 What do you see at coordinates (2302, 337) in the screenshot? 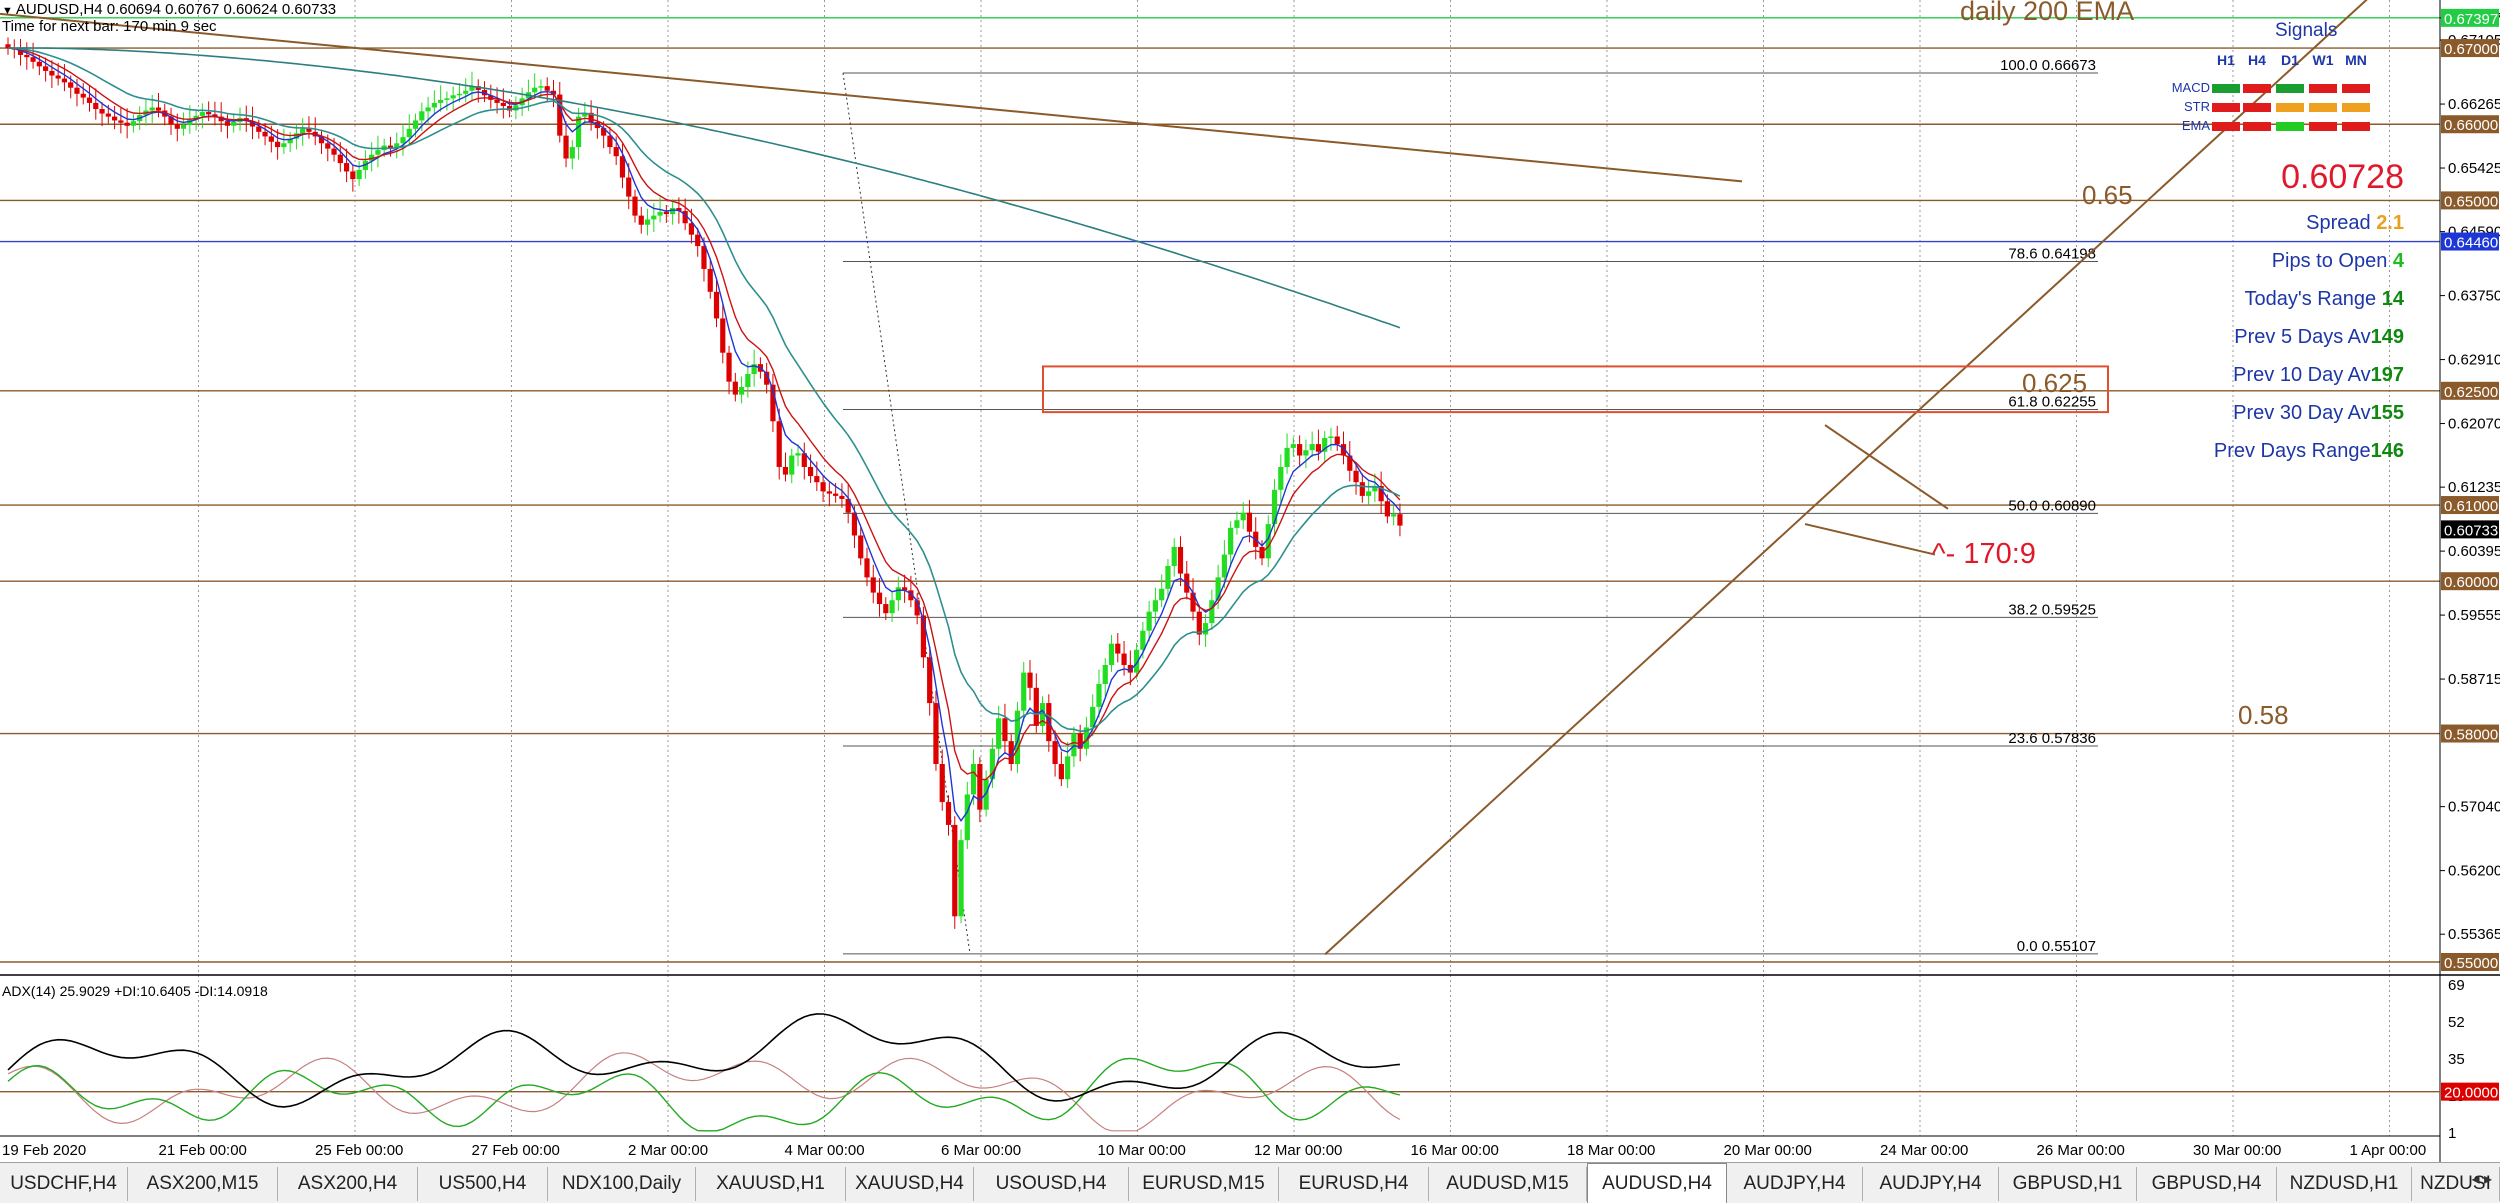
I see `stat-label: Prev 5 Days Av` at bounding box center [2302, 337].